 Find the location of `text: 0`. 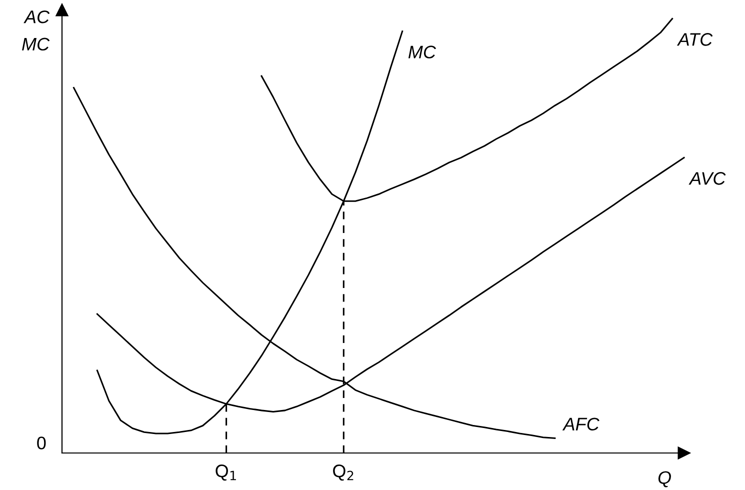

text: 0 is located at coordinates (41, 443).